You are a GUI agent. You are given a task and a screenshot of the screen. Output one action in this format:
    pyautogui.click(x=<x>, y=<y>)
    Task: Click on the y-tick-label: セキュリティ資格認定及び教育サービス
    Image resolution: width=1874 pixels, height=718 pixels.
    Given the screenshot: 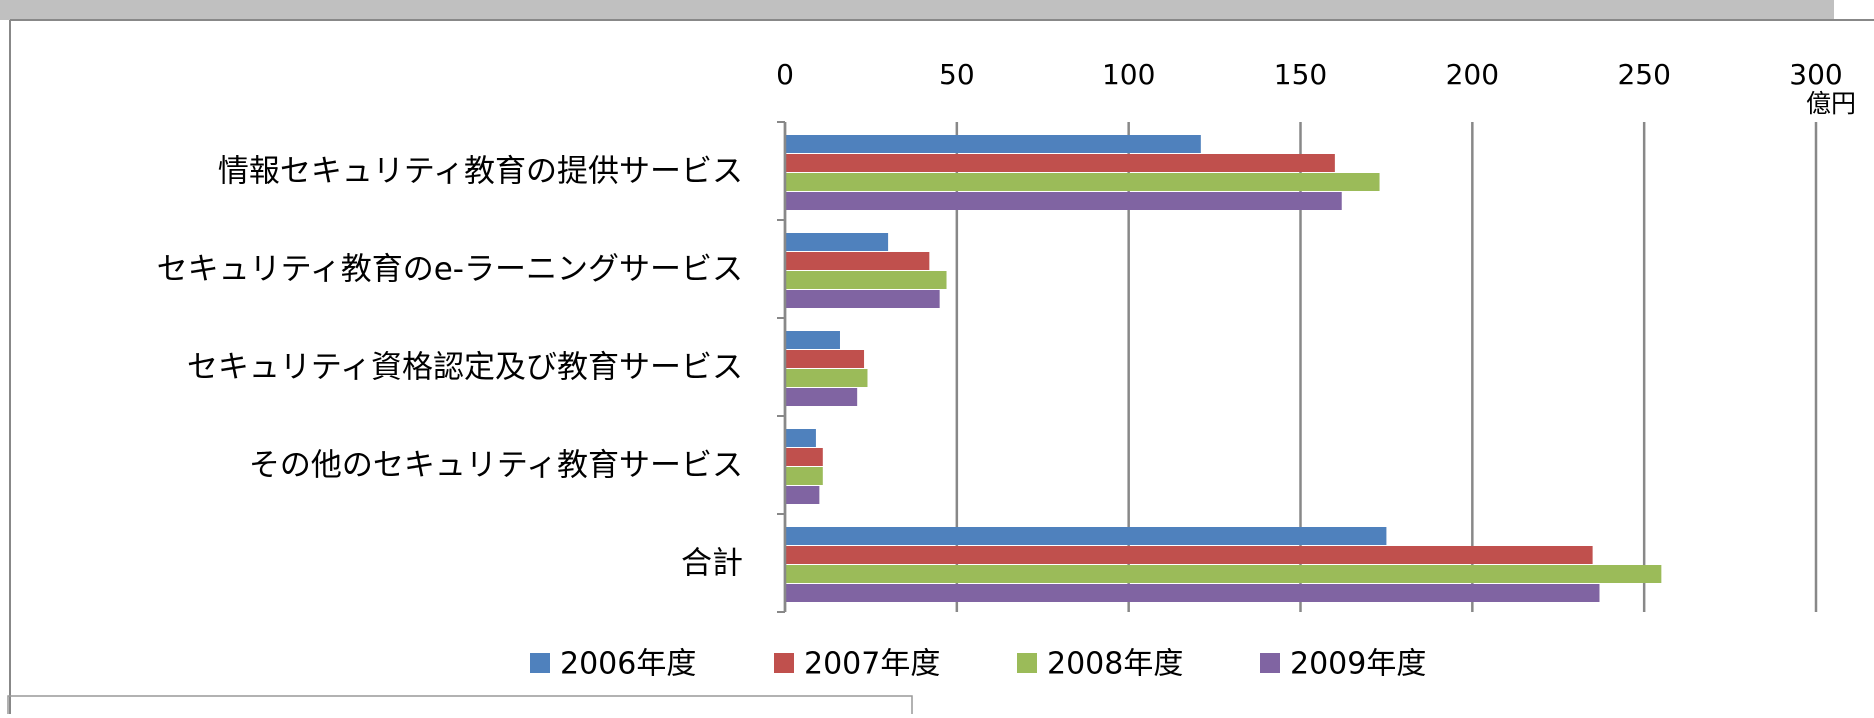 What is the action you would take?
    pyautogui.click(x=465, y=368)
    